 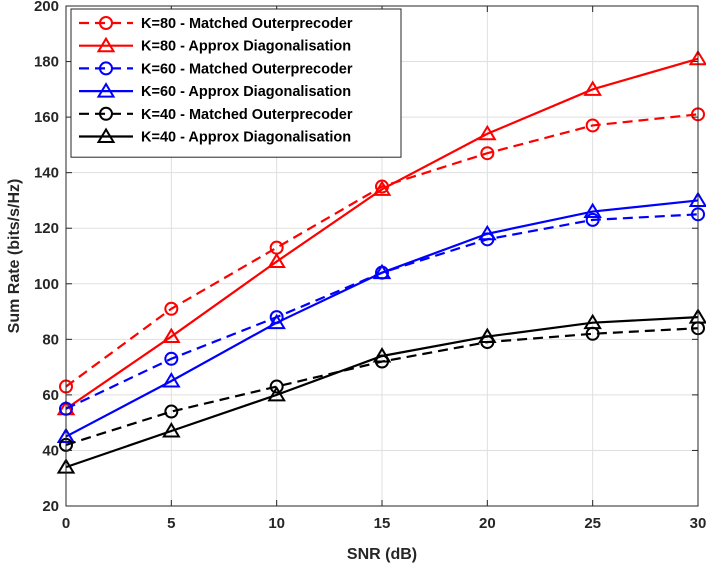 What do you see at coordinates (698, 523) in the screenshot?
I see `x-tick-label: 30` at bounding box center [698, 523].